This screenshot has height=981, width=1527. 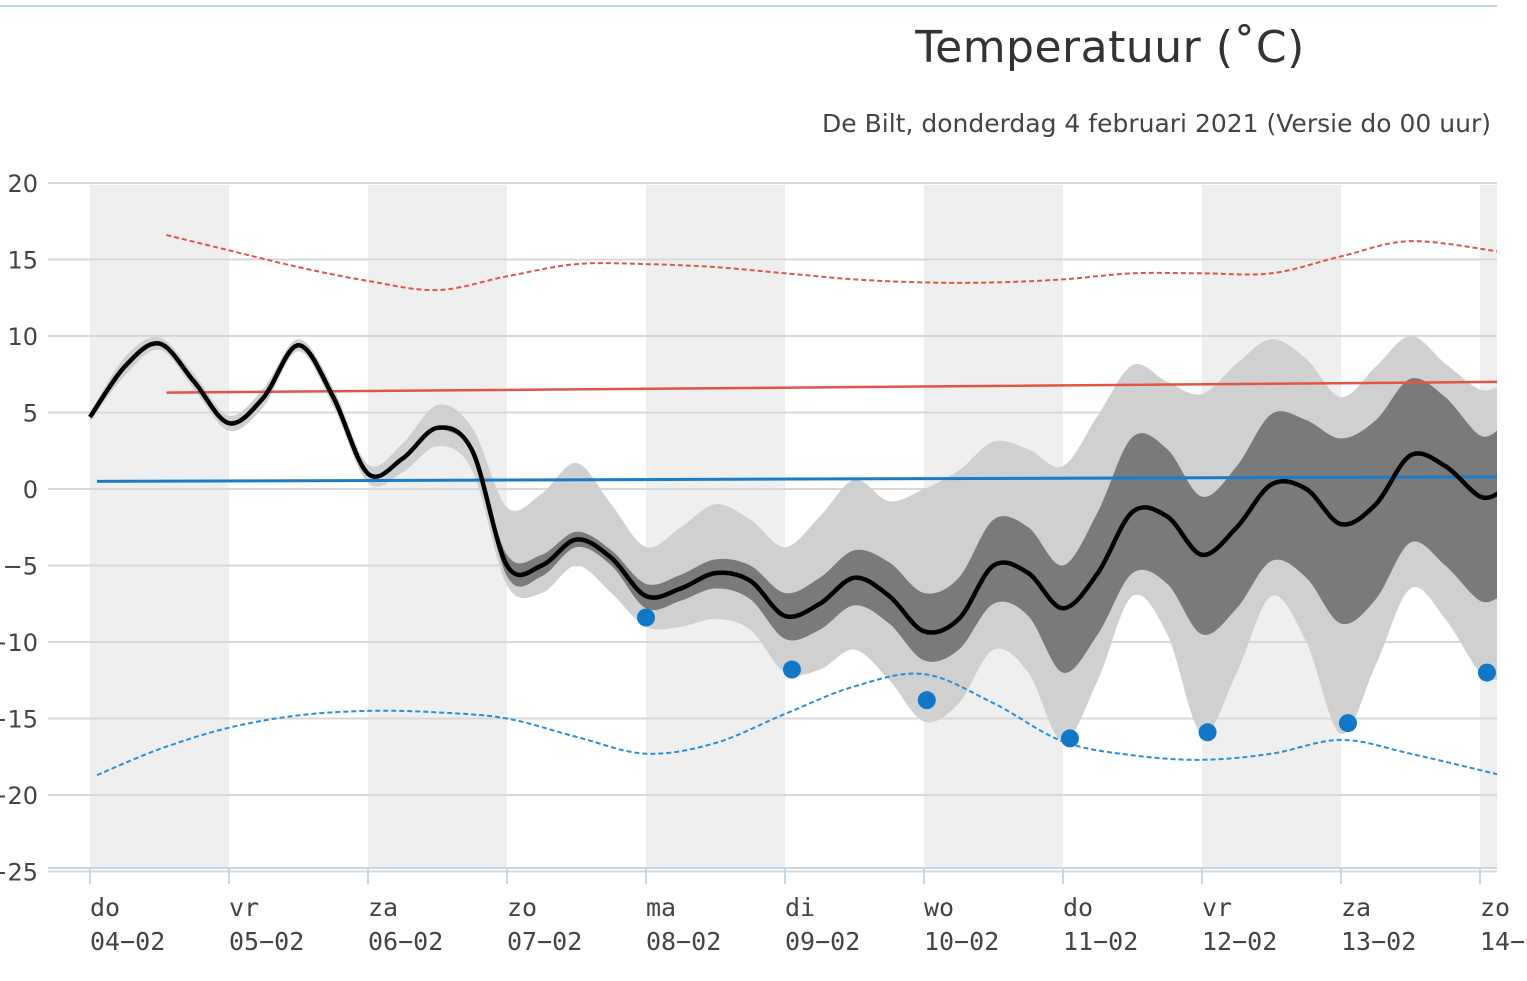 I want to click on y-tick-label: 5, so click(x=30, y=414).